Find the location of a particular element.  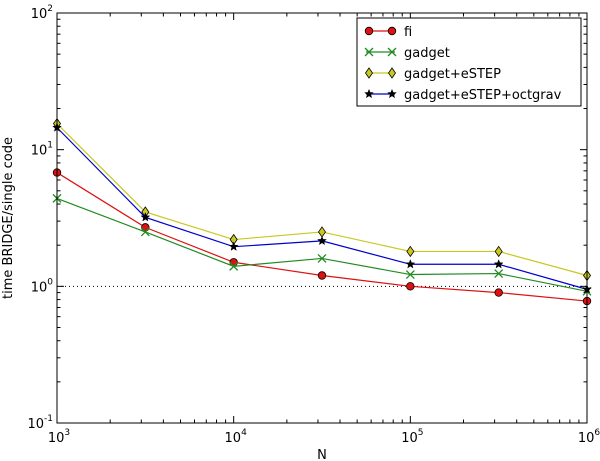

x-tick-exponent: 3 is located at coordinates (67, 433).